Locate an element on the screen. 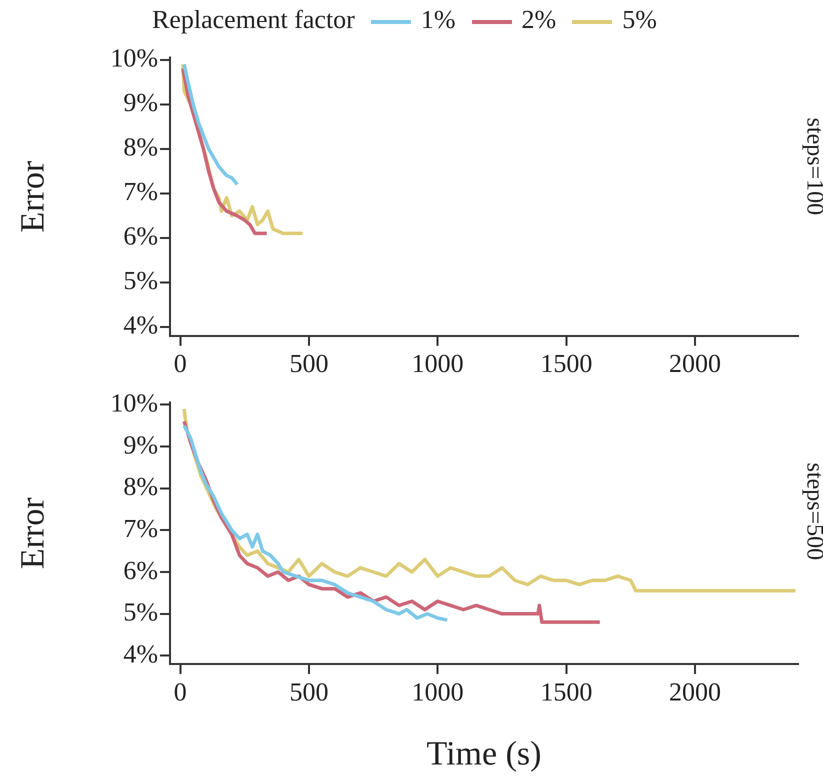 The image size is (823, 780). legend-label: 2% is located at coordinates (538, 20).